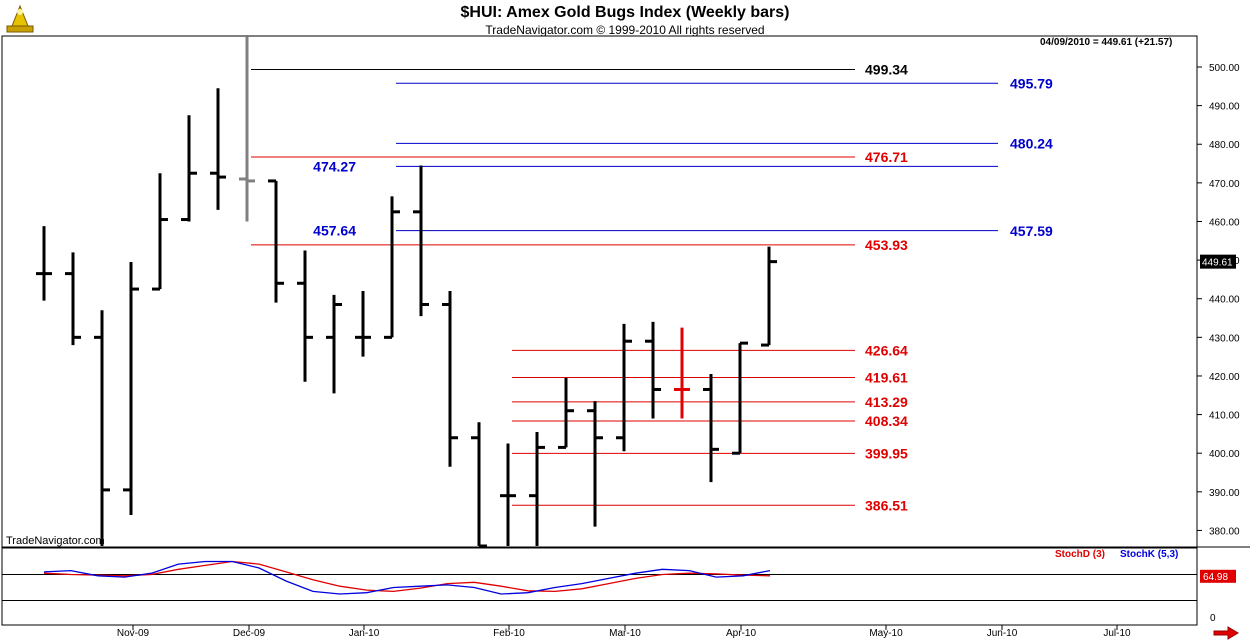  I want to click on y-tick-label: 380.00, so click(1224, 531).